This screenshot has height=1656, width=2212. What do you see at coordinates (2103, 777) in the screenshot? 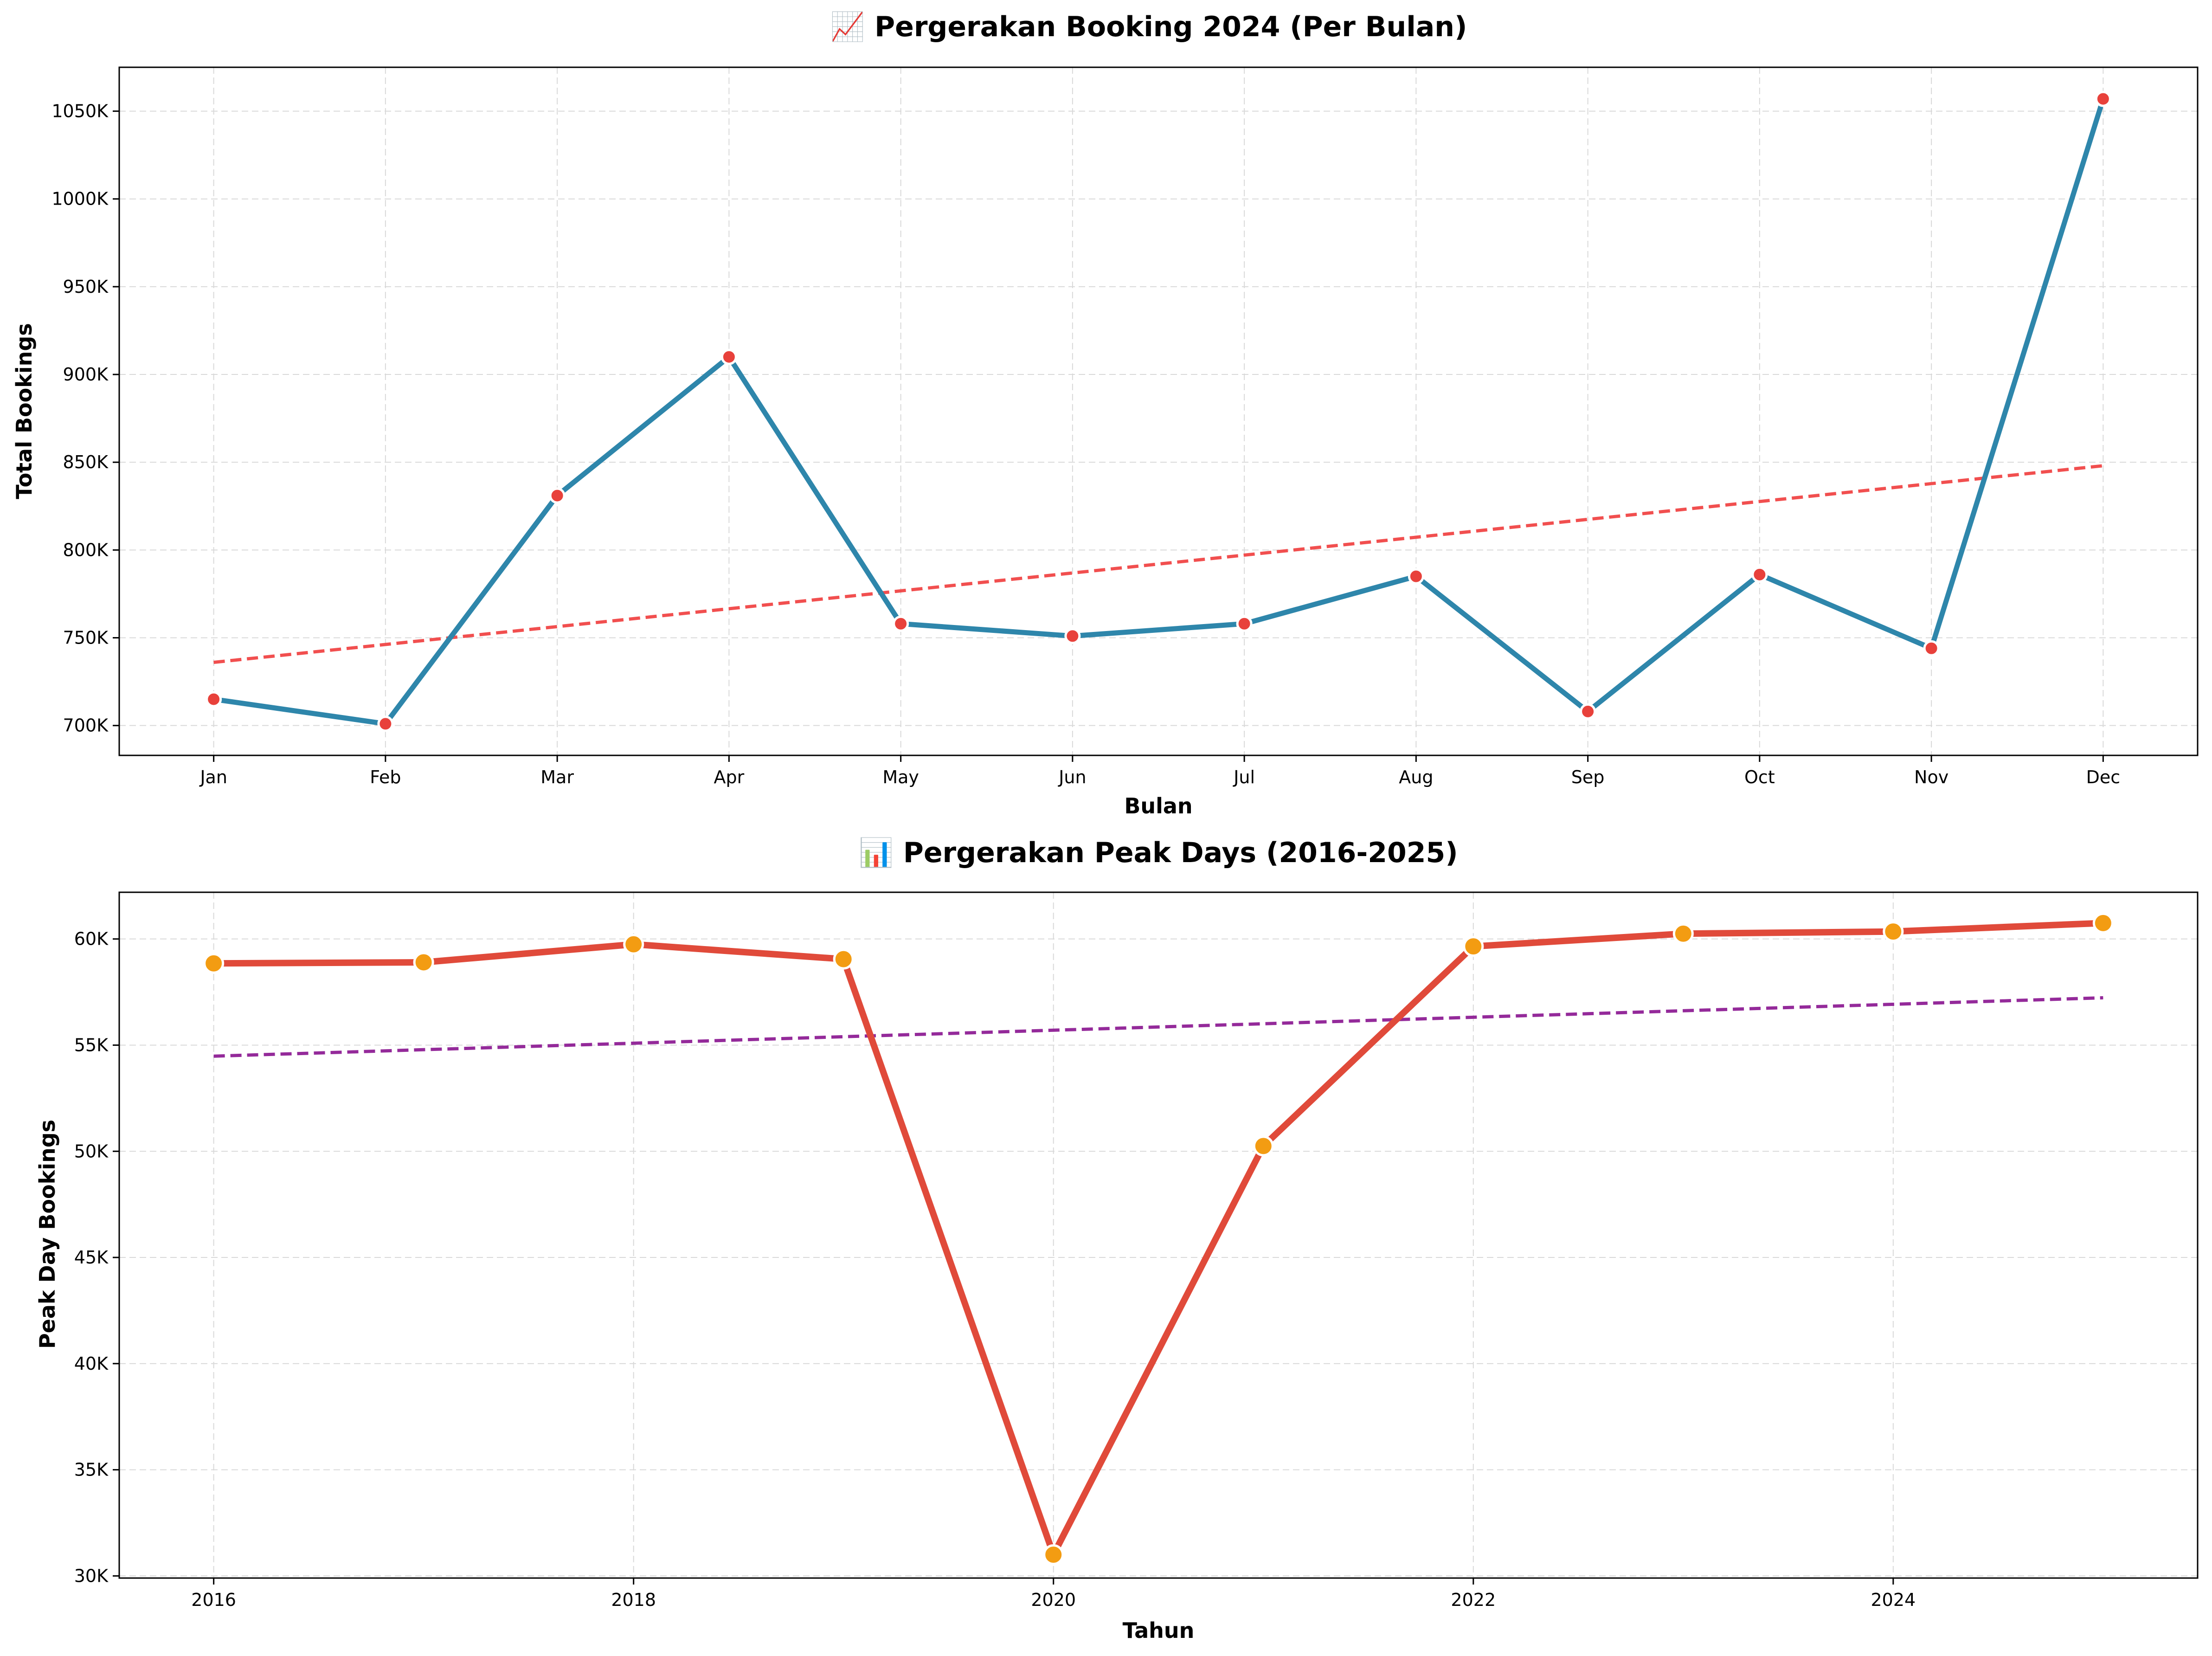
I see `x-tick-label: Dec` at bounding box center [2103, 777].